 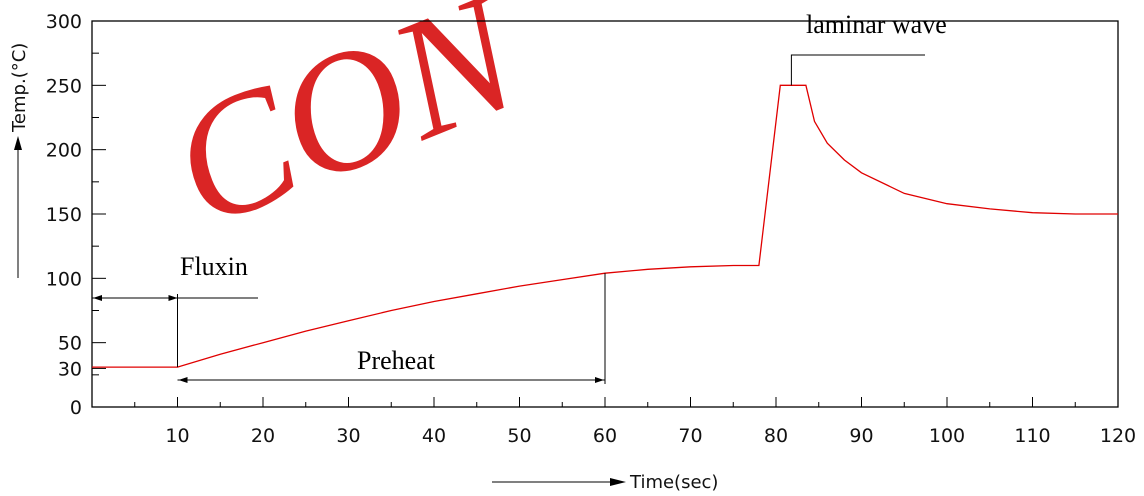 I want to click on preheat-label: Preheat, so click(x=396, y=360).